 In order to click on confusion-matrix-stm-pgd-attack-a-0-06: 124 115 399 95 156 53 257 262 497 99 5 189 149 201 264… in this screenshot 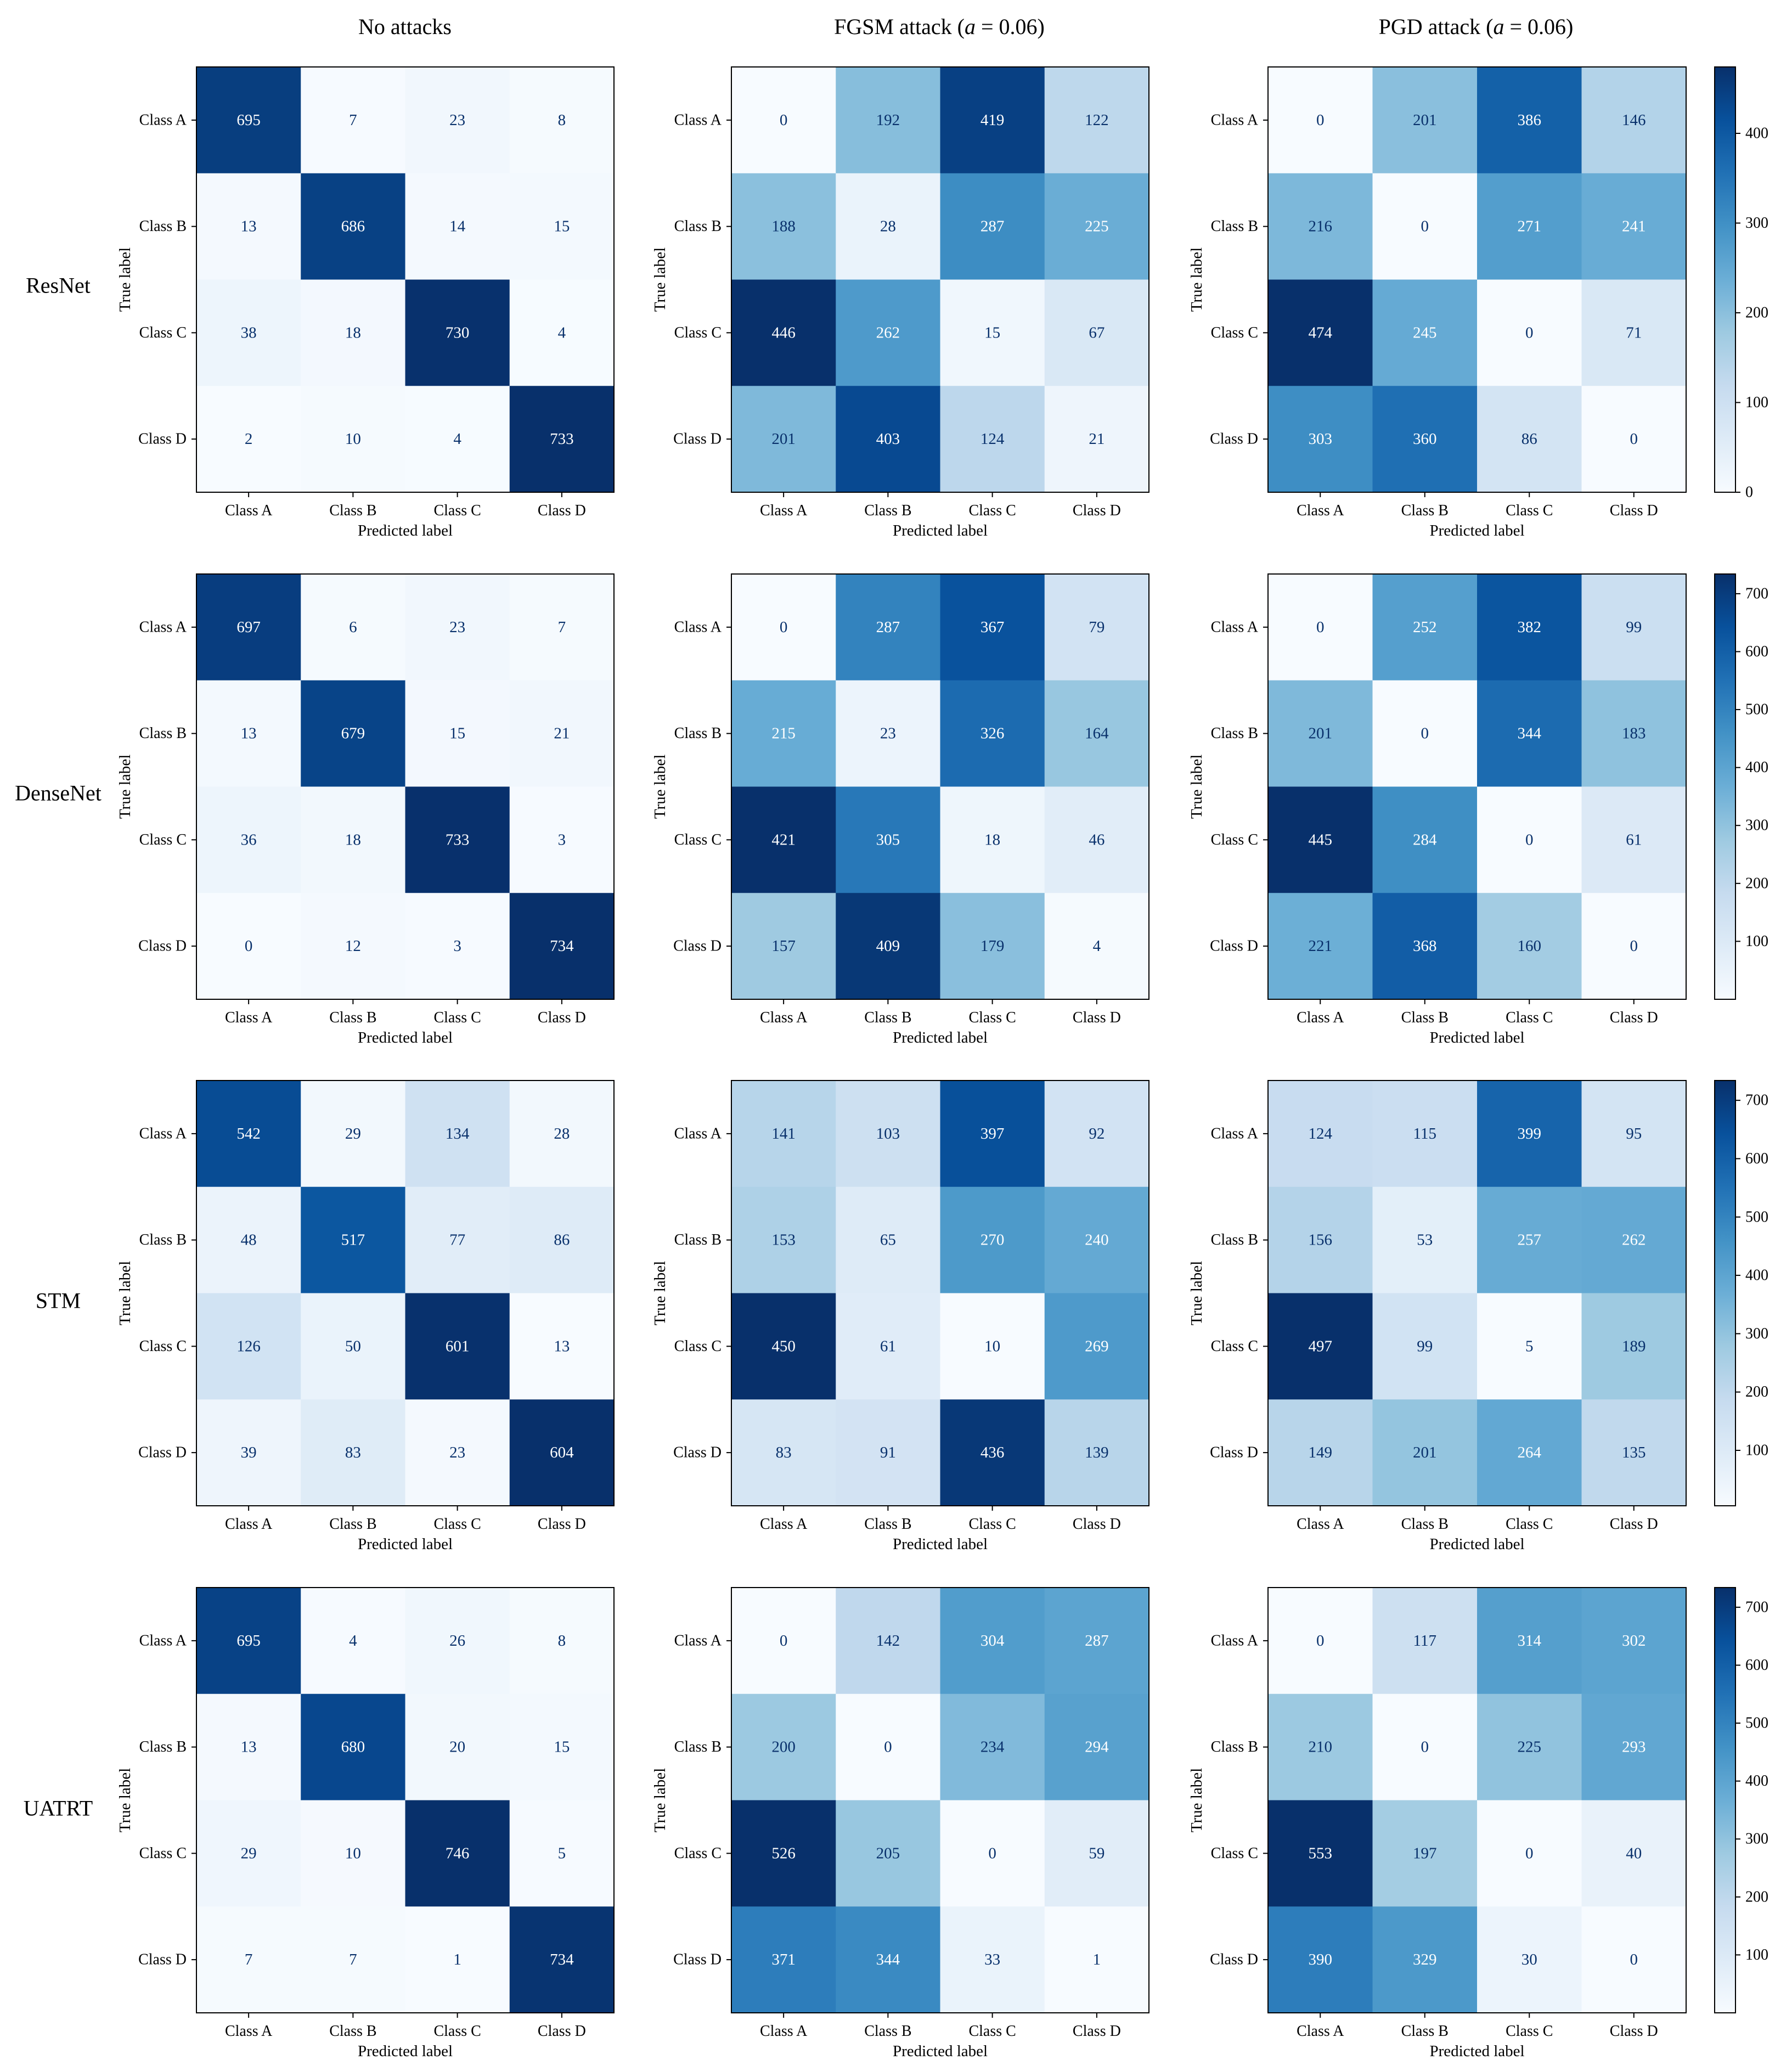, I will do `click(1478, 1316)`.